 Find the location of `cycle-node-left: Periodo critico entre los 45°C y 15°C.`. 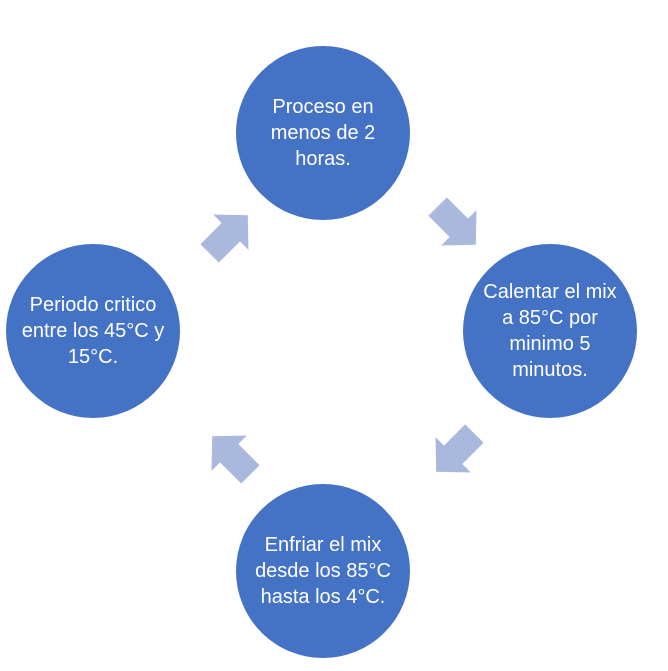

cycle-node-left: Periodo critico entre los 45°C y 15°C. is located at coordinates (93, 331).